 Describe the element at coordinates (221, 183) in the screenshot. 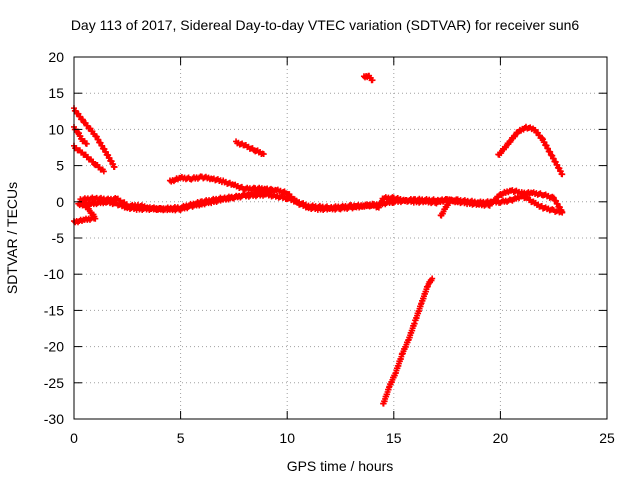

I see `series-upper-band` at that location.